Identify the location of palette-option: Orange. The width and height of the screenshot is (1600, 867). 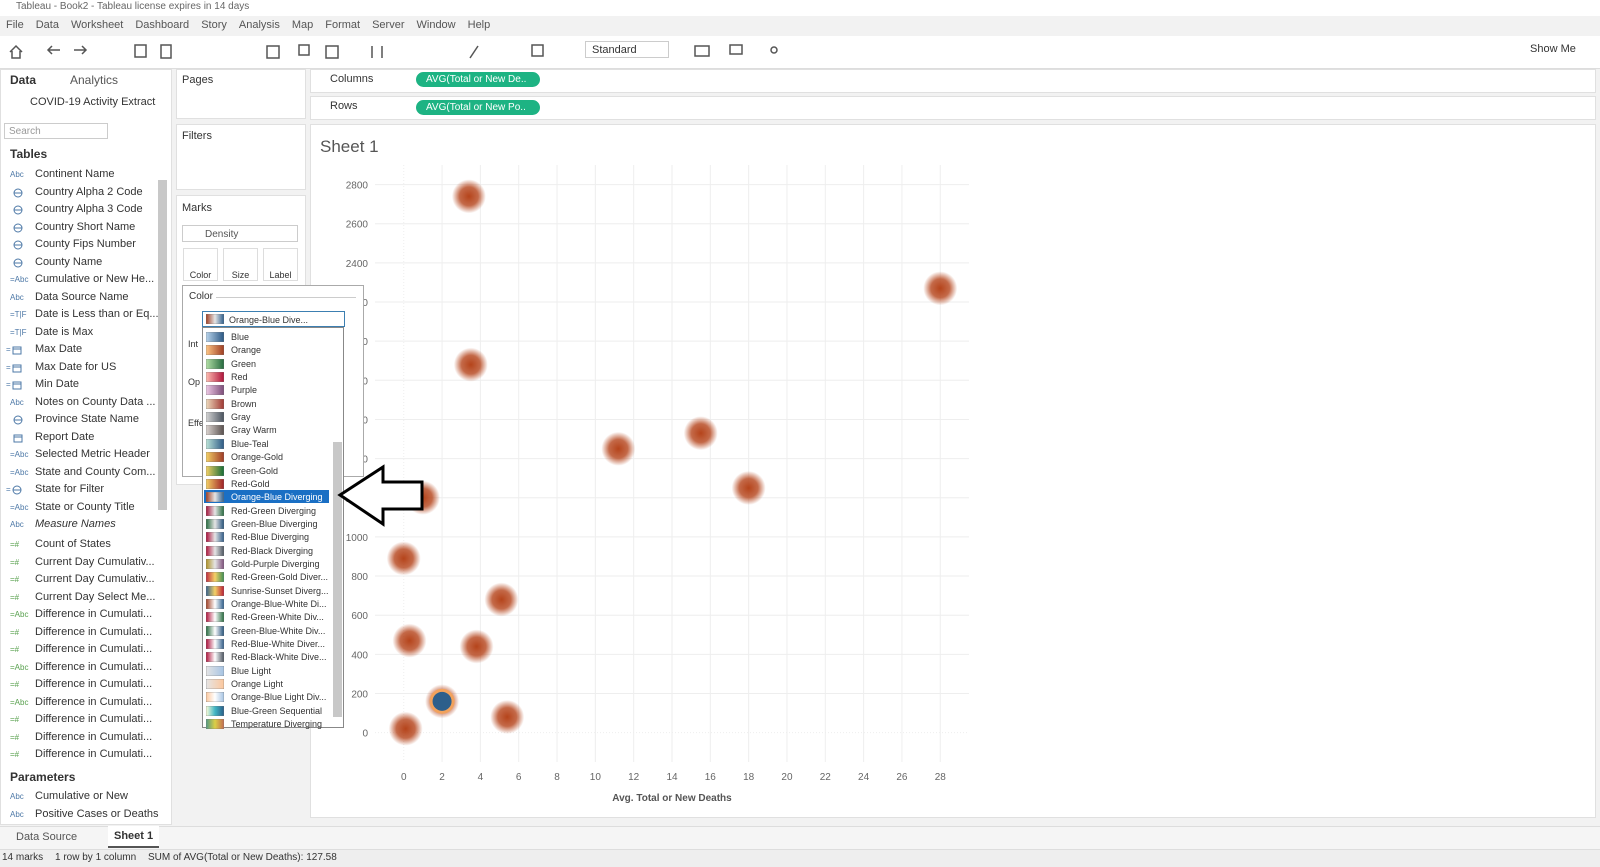
(246, 350).